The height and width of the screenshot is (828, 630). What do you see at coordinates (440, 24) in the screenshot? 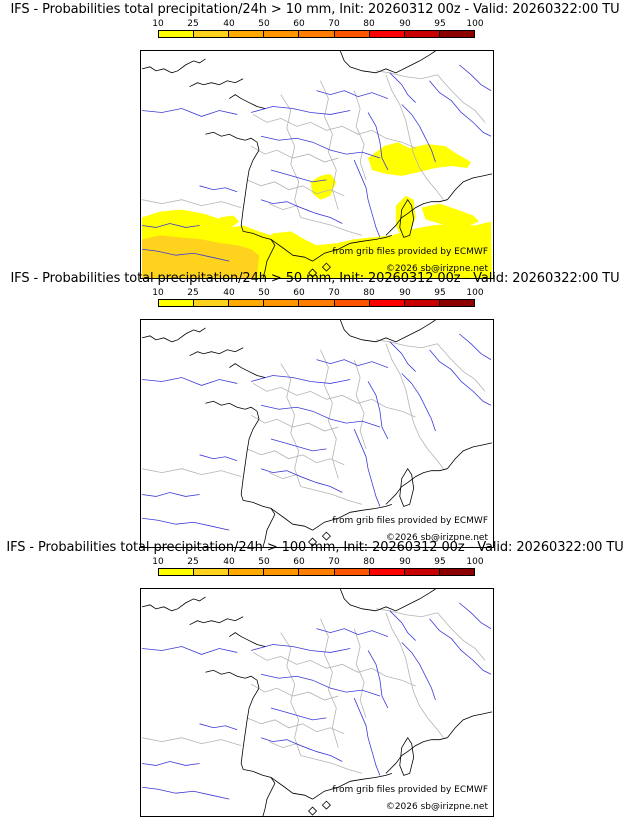
I see `colorbar-tick-label: 95` at bounding box center [440, 24].